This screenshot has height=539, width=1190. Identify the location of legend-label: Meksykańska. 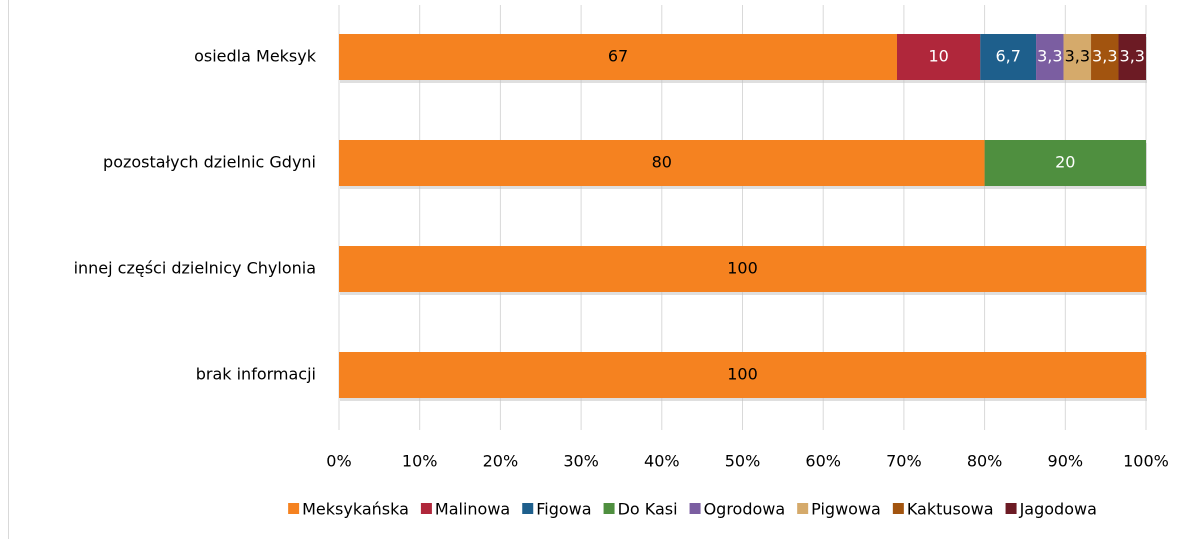
(355, 509).